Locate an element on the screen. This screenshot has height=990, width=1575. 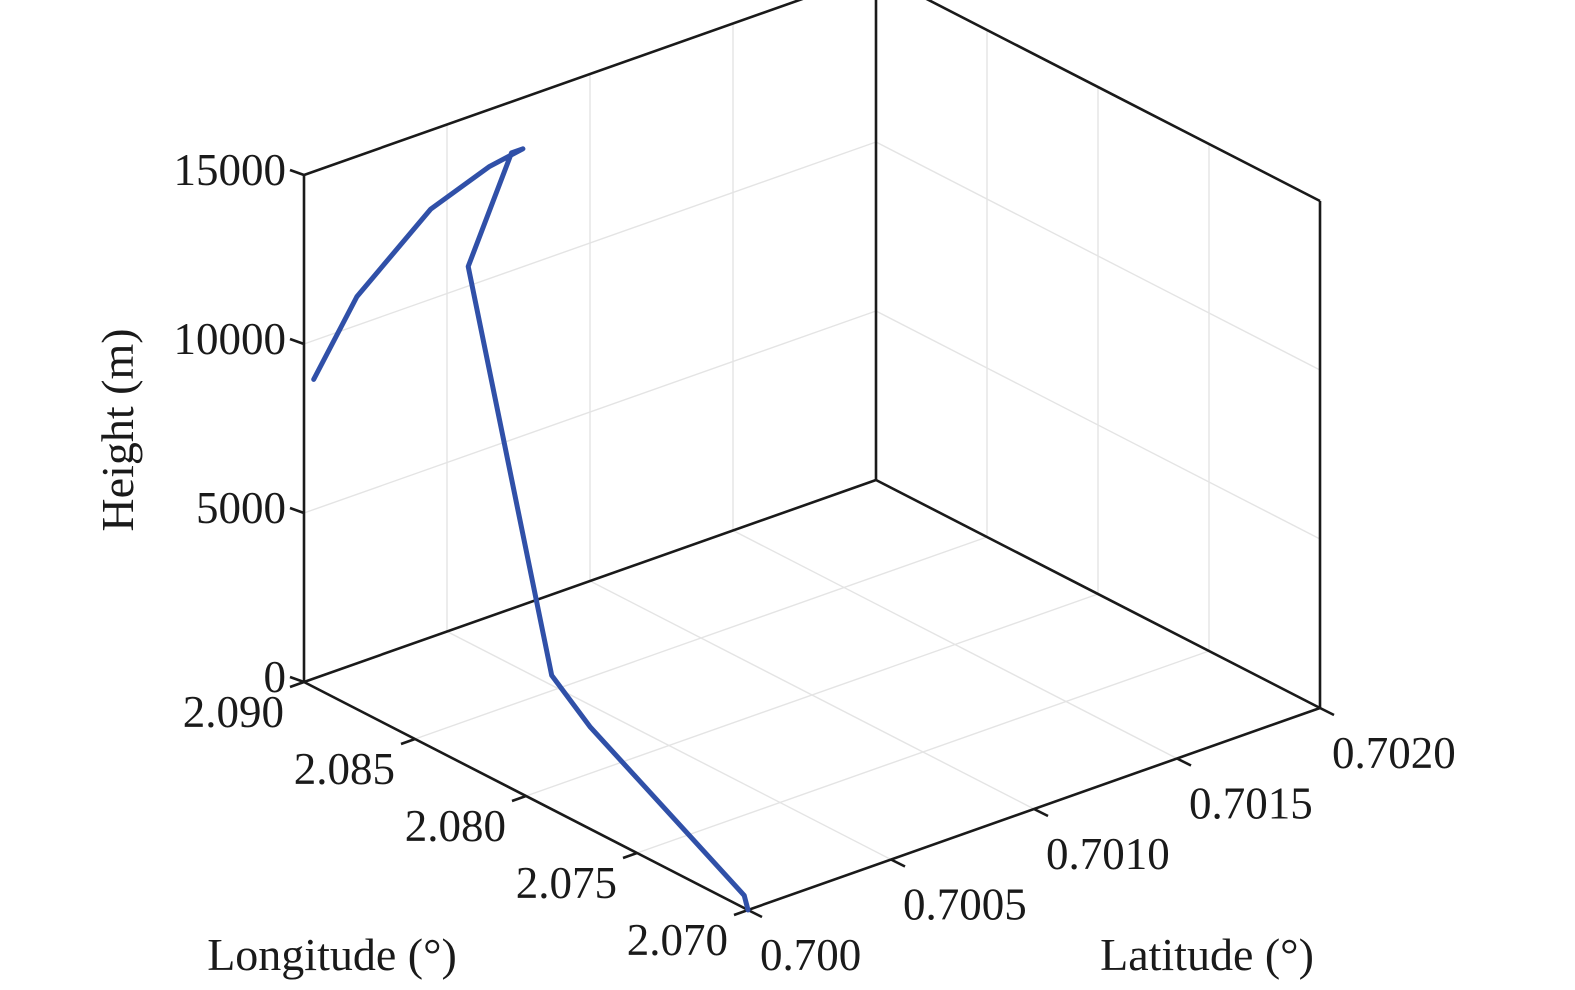
floor-back-edge is located at coordinates (590, 581).